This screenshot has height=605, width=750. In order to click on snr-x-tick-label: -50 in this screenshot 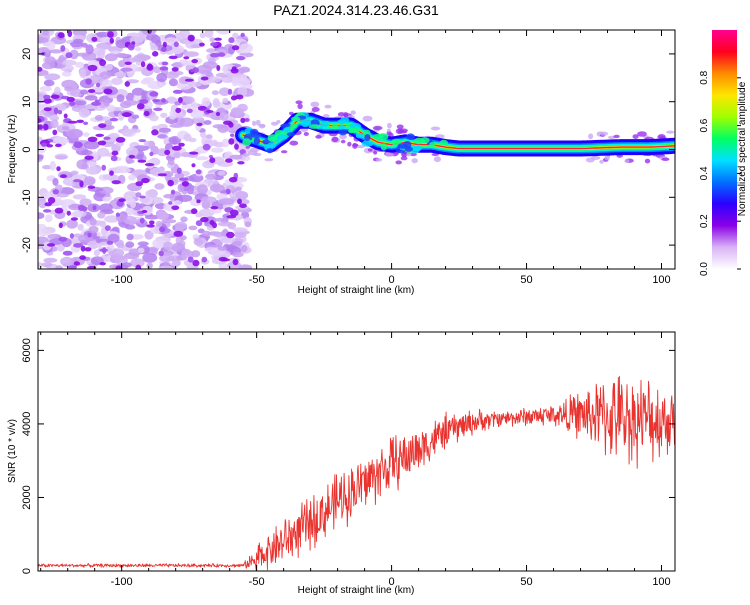, I will do `click(257, 582)`.